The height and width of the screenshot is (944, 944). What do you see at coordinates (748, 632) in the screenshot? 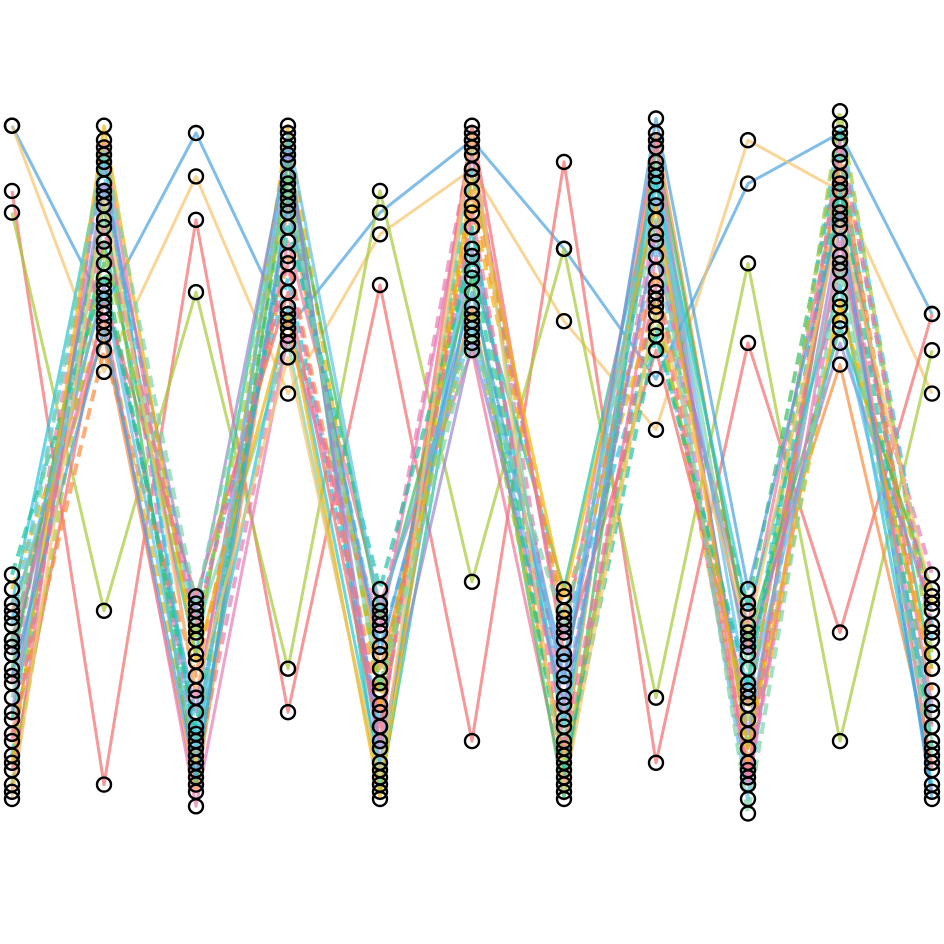
I see `data-point-s27-p9` at bounding box center [748, 632].